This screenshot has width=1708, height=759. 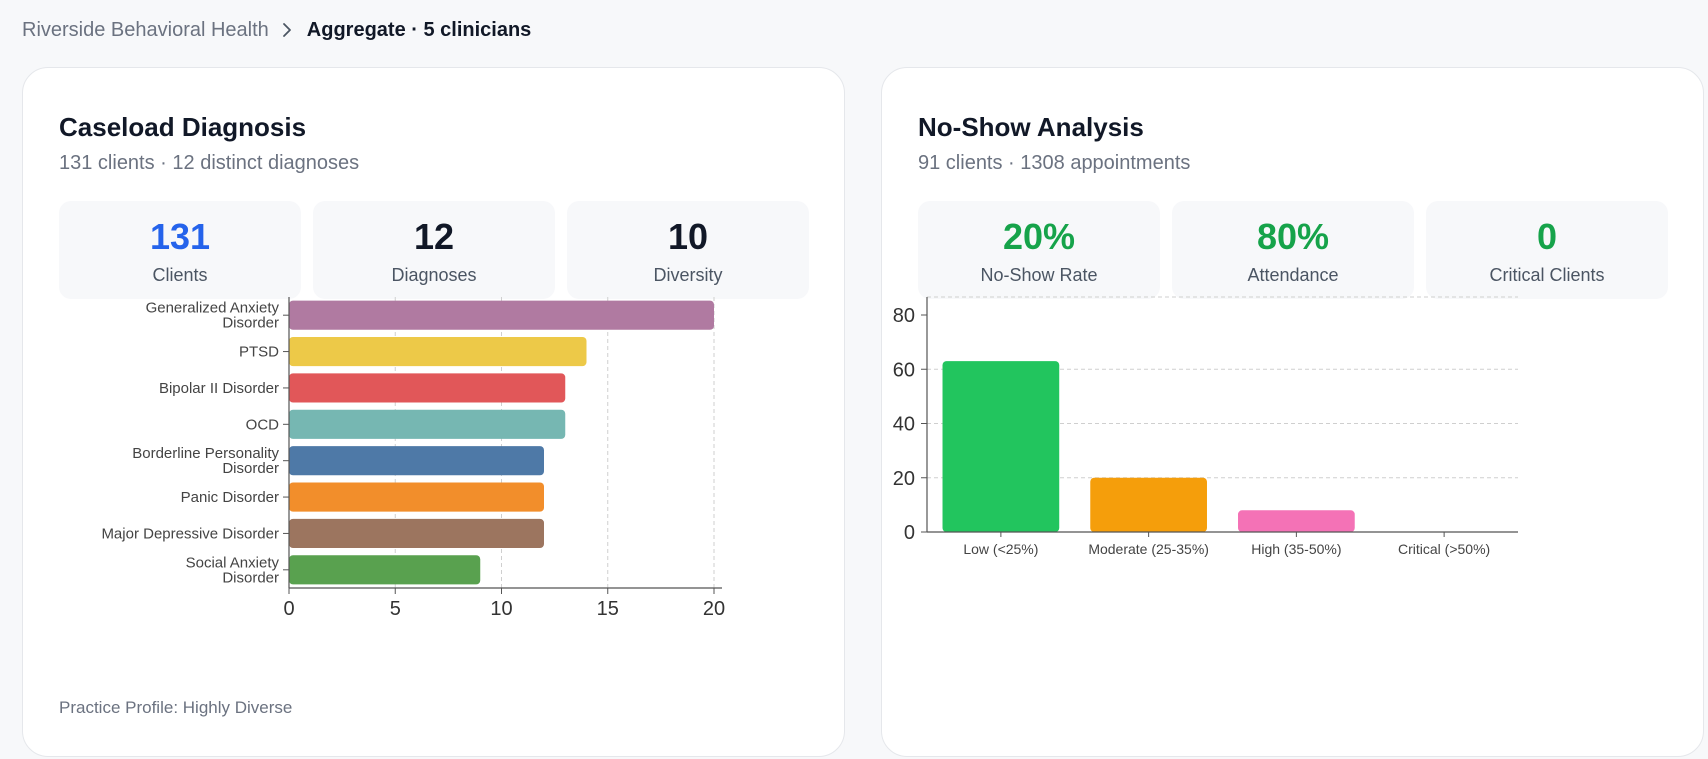 What do you see at coordinates (233, 562) in the screenshot?
I see `category-label: Social Anxiety` at bounding box center [233, 562].